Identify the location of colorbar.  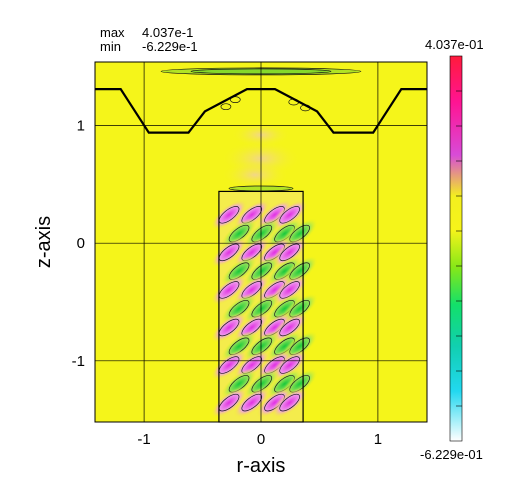
(456, 248).